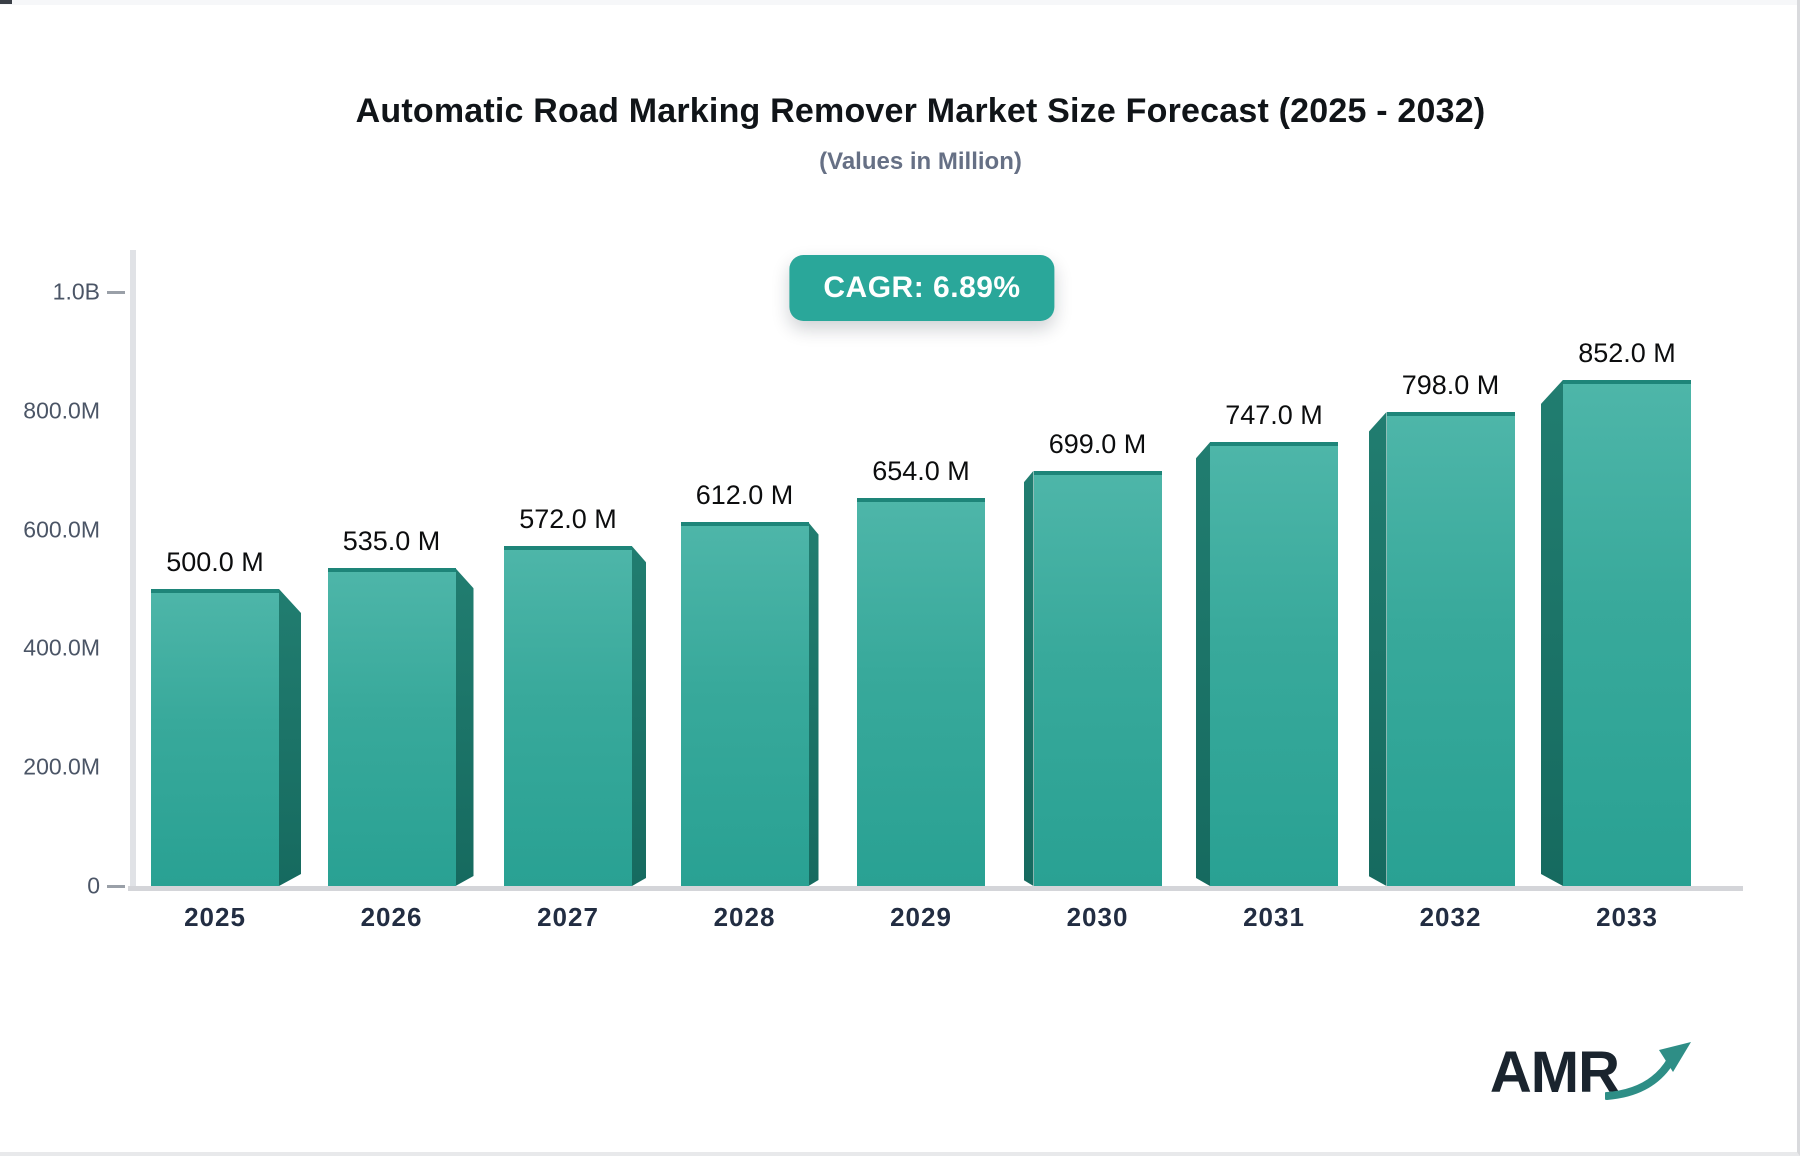 This screenshot has height=1156, width=1800. I want to click on x-axis-label-2029: 2029, so click(921, 917).